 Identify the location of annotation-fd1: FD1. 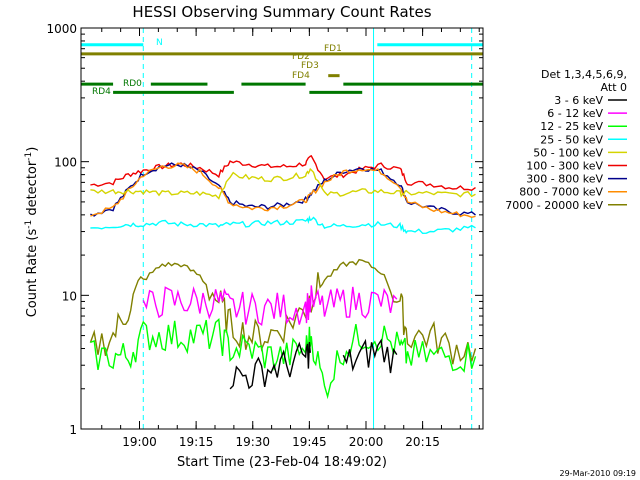
(333, 49).